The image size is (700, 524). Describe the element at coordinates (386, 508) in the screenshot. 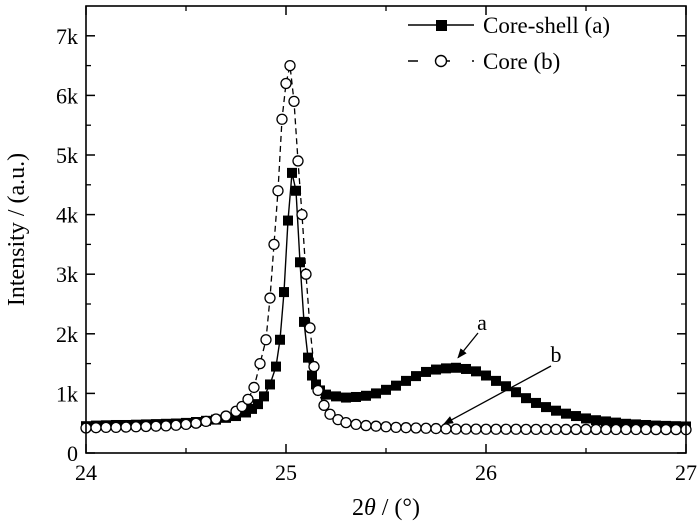

I see `x-axis-title: 2θ / (°)` at that location.